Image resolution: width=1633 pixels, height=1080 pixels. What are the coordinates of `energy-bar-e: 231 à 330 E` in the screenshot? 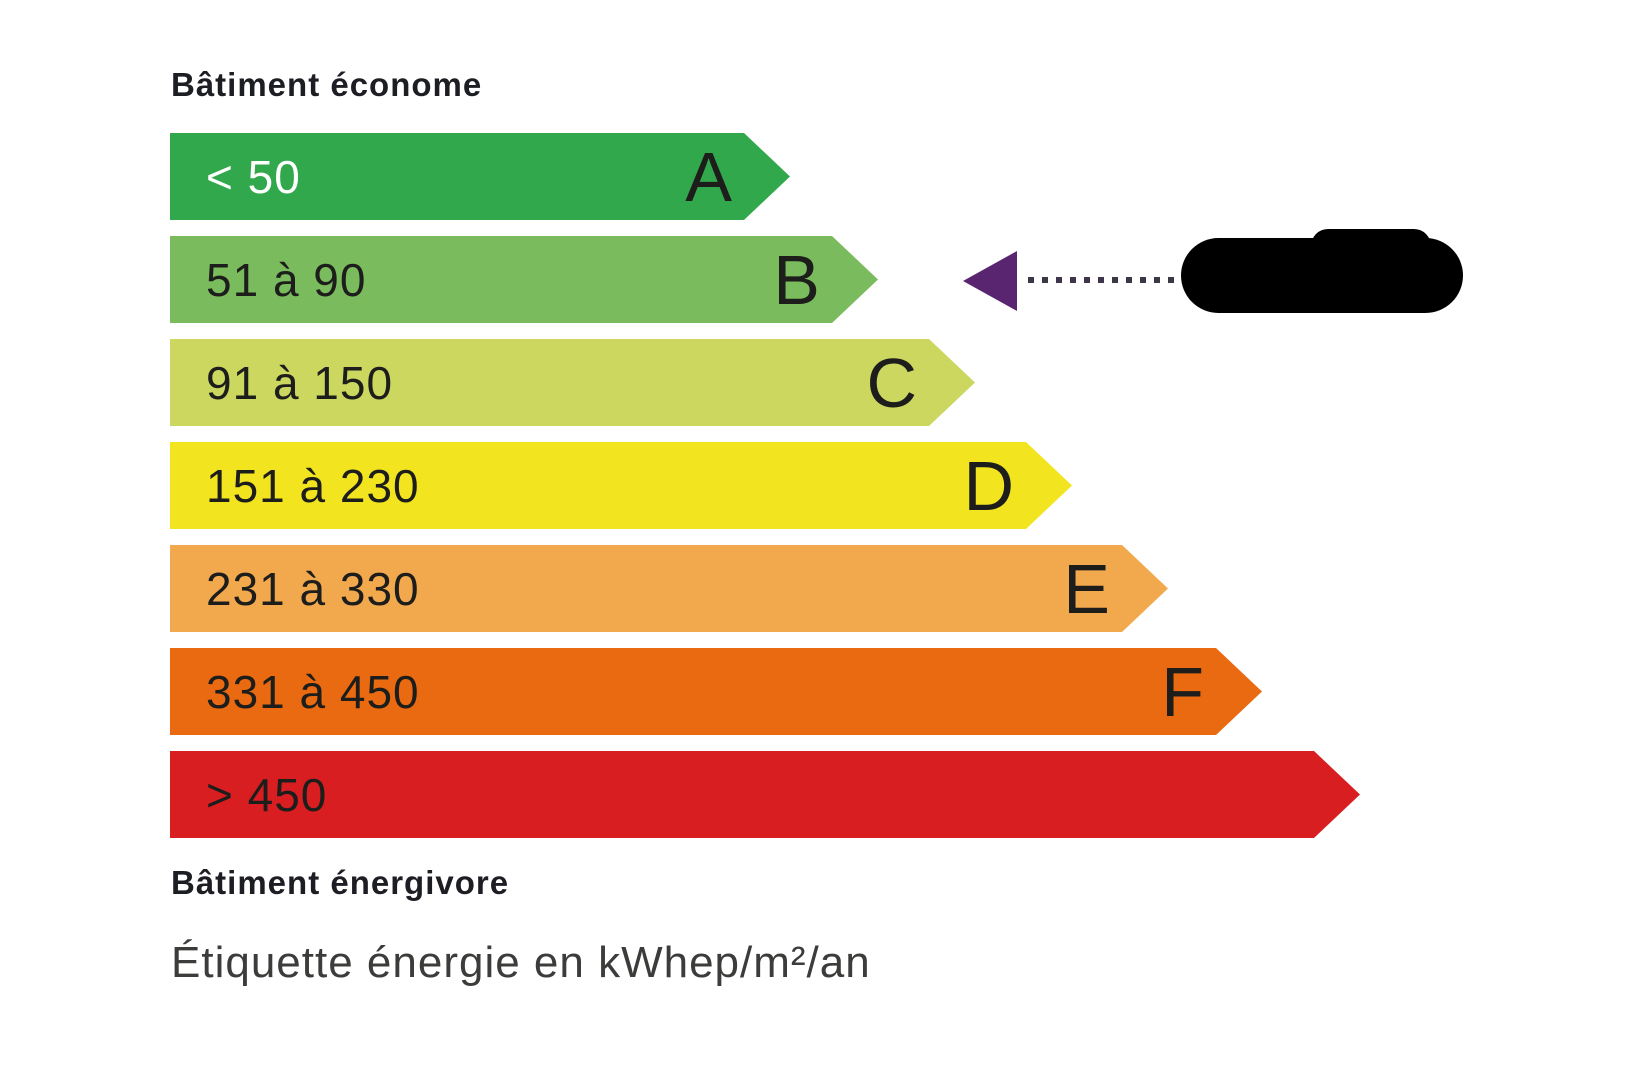 It's located at (669, 588).